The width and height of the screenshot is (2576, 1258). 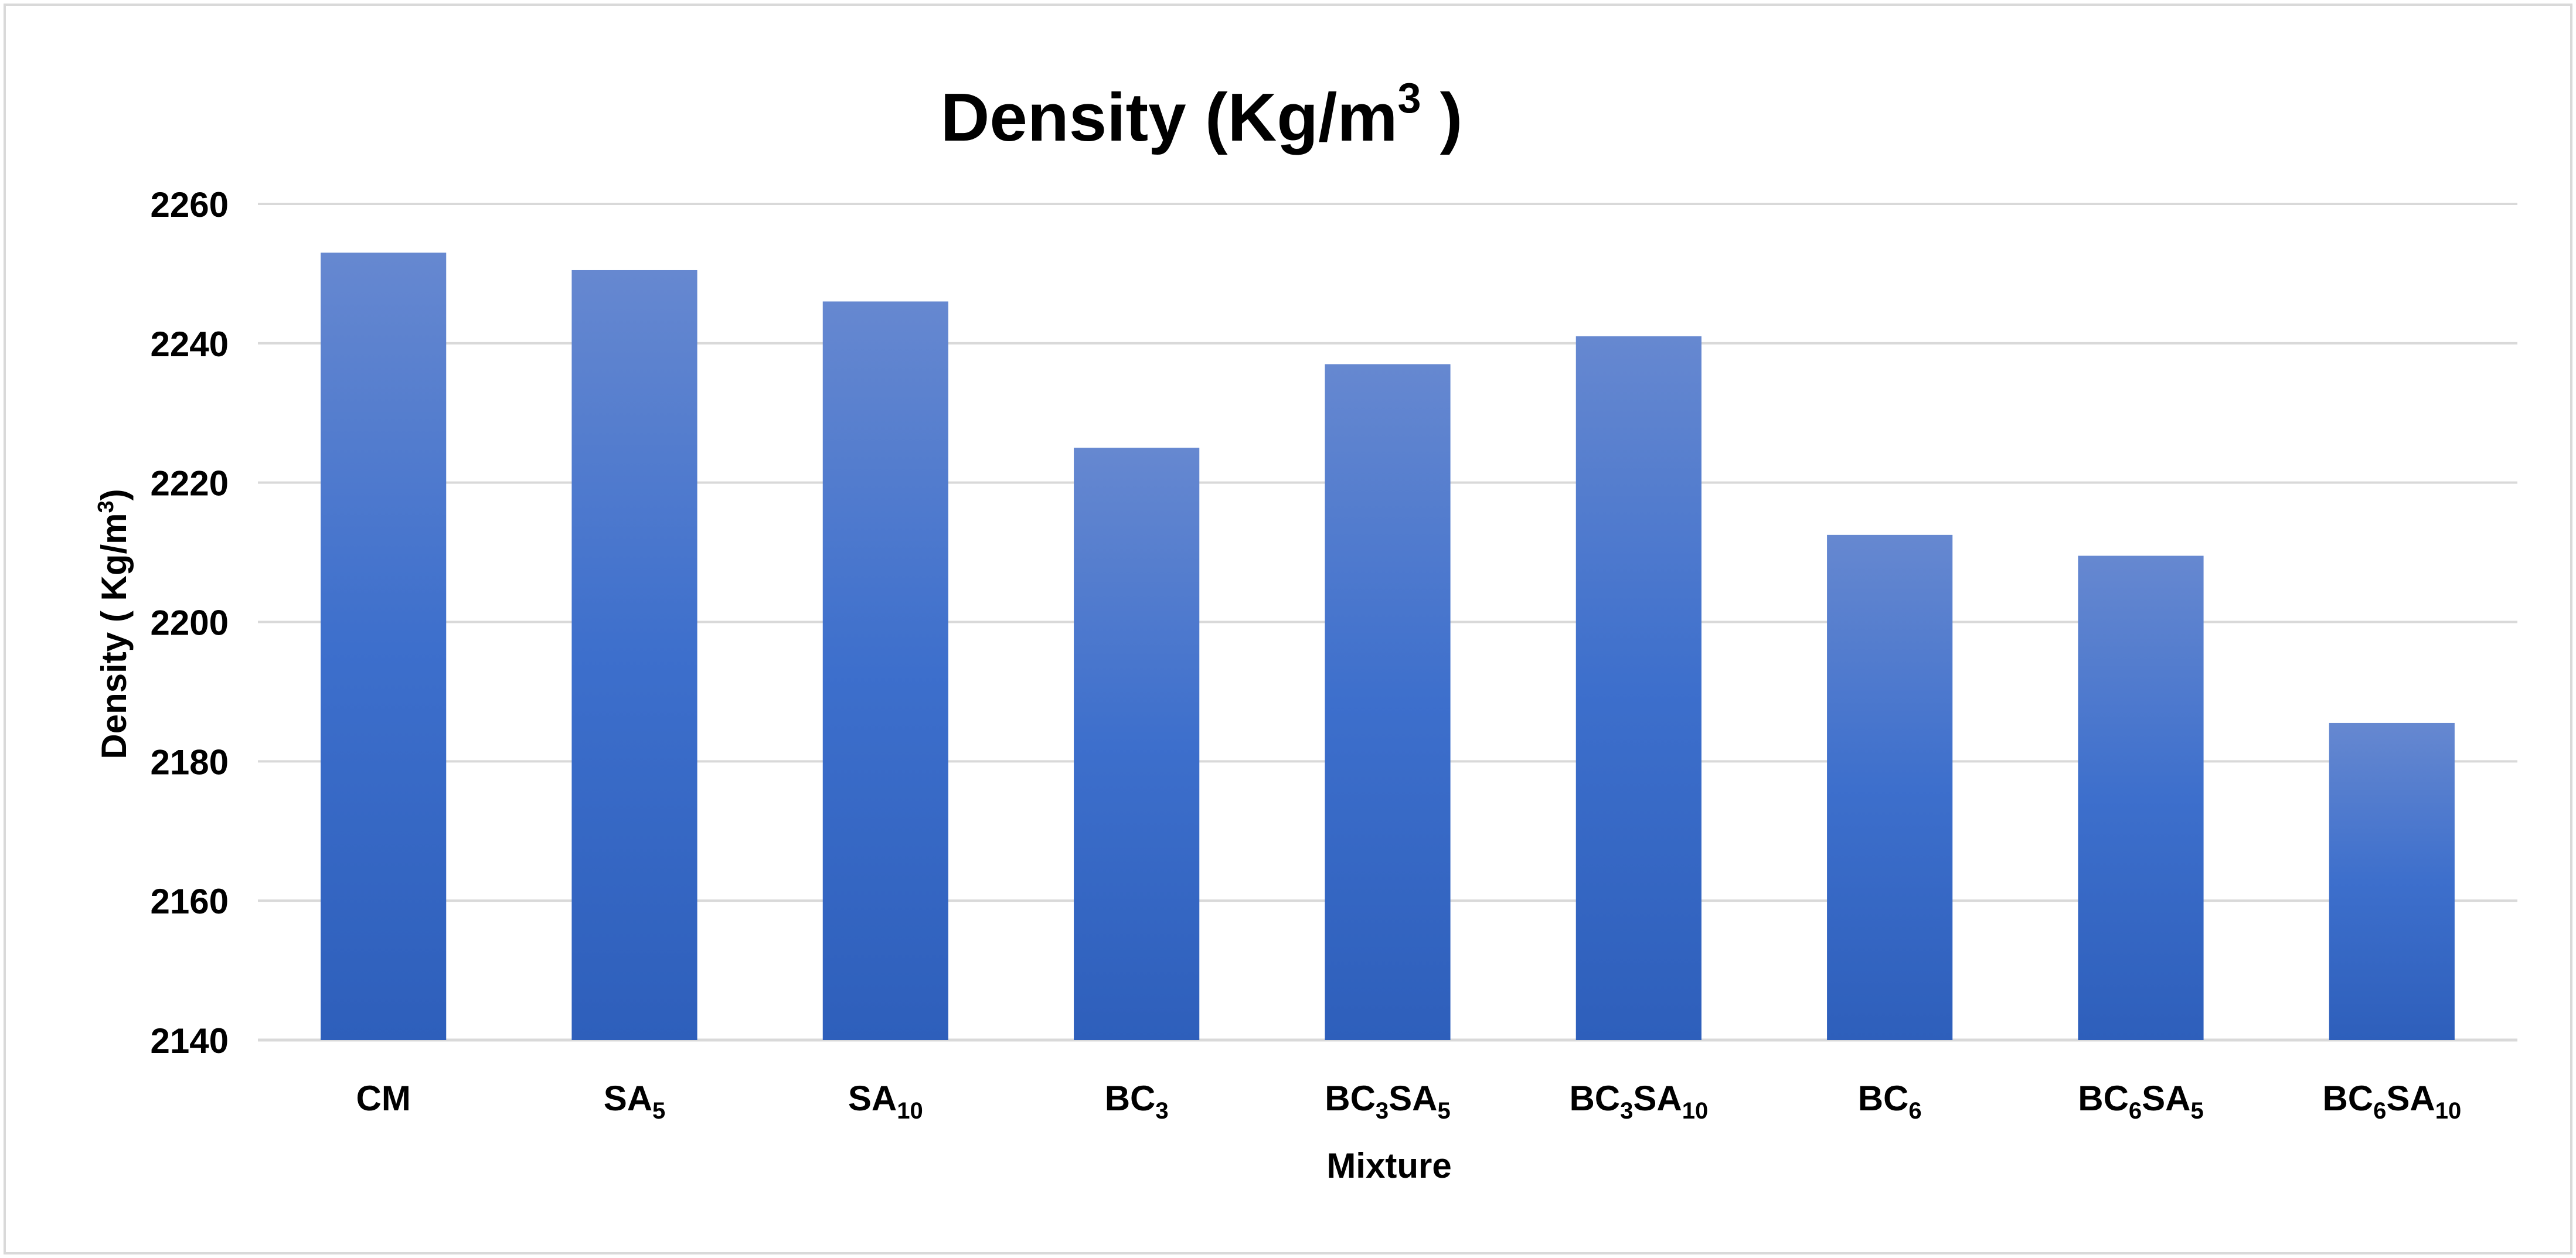 I want to click on y-tick-label: 2180, so click(x=190, y=762).